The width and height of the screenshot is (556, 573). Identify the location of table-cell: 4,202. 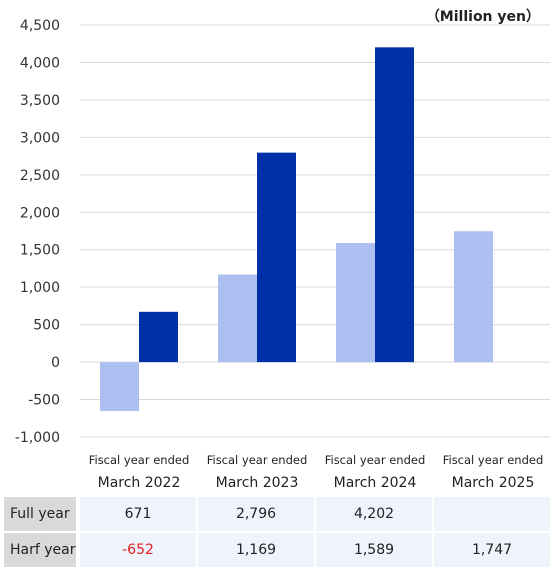
(374, 514).